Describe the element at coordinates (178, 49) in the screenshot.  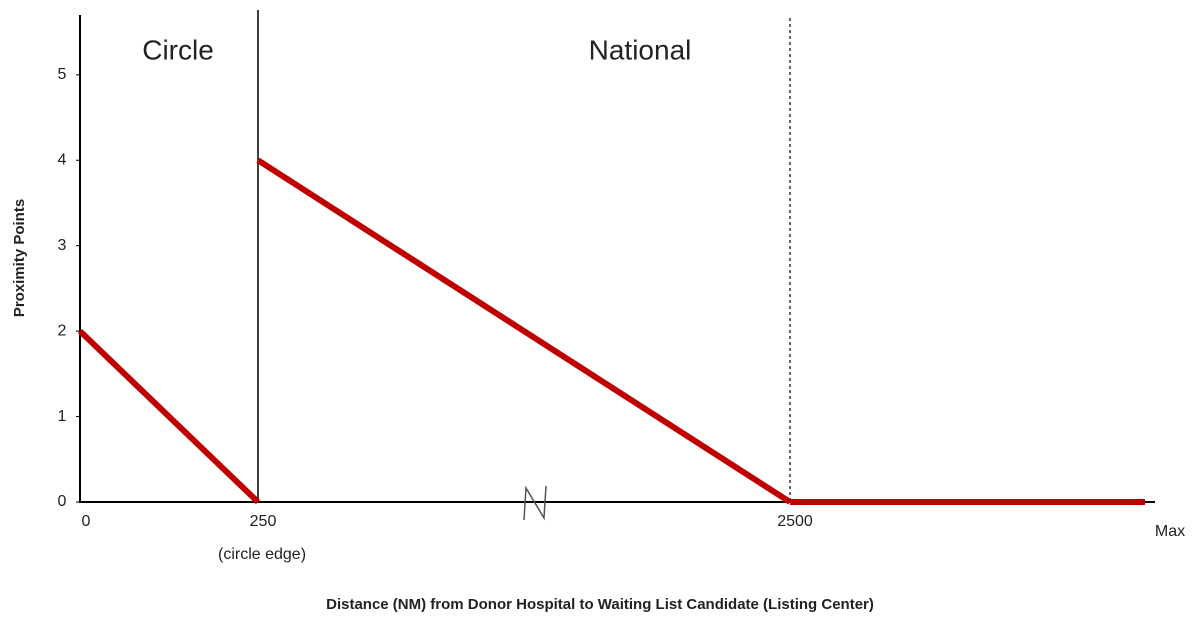
I see `region-label: Circle` at that location.